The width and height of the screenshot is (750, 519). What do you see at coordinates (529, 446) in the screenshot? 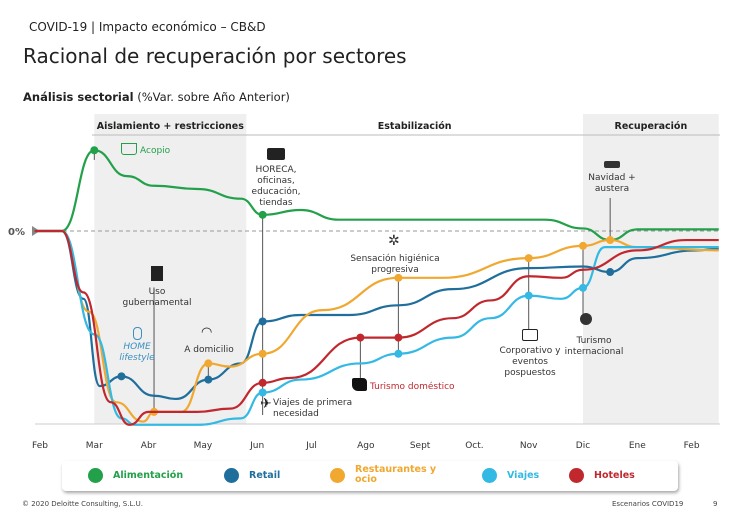
I see `x-tick-label: Nov` at bounding box center [529, 446].